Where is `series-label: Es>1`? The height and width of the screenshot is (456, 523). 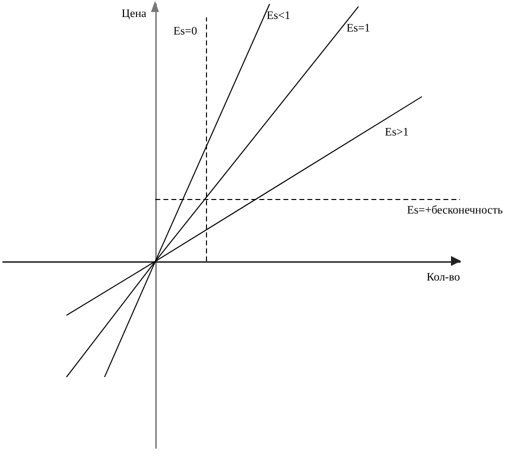 series-label: Es>1 is located at coordinates (396, 132).